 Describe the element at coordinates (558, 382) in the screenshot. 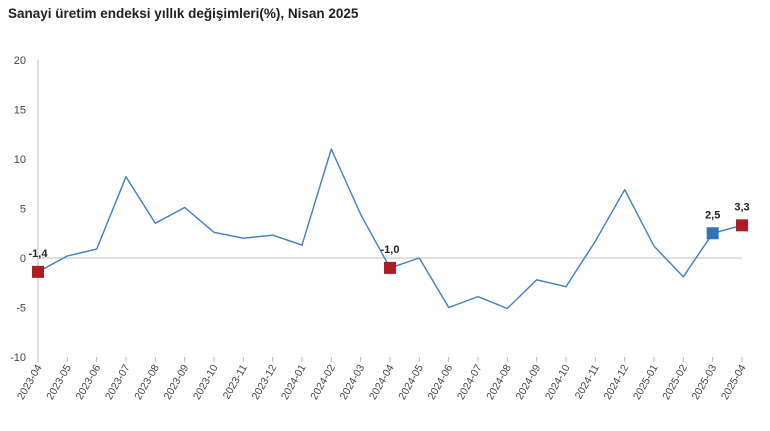

I see `x-tick-label: 2024-10` at that location.